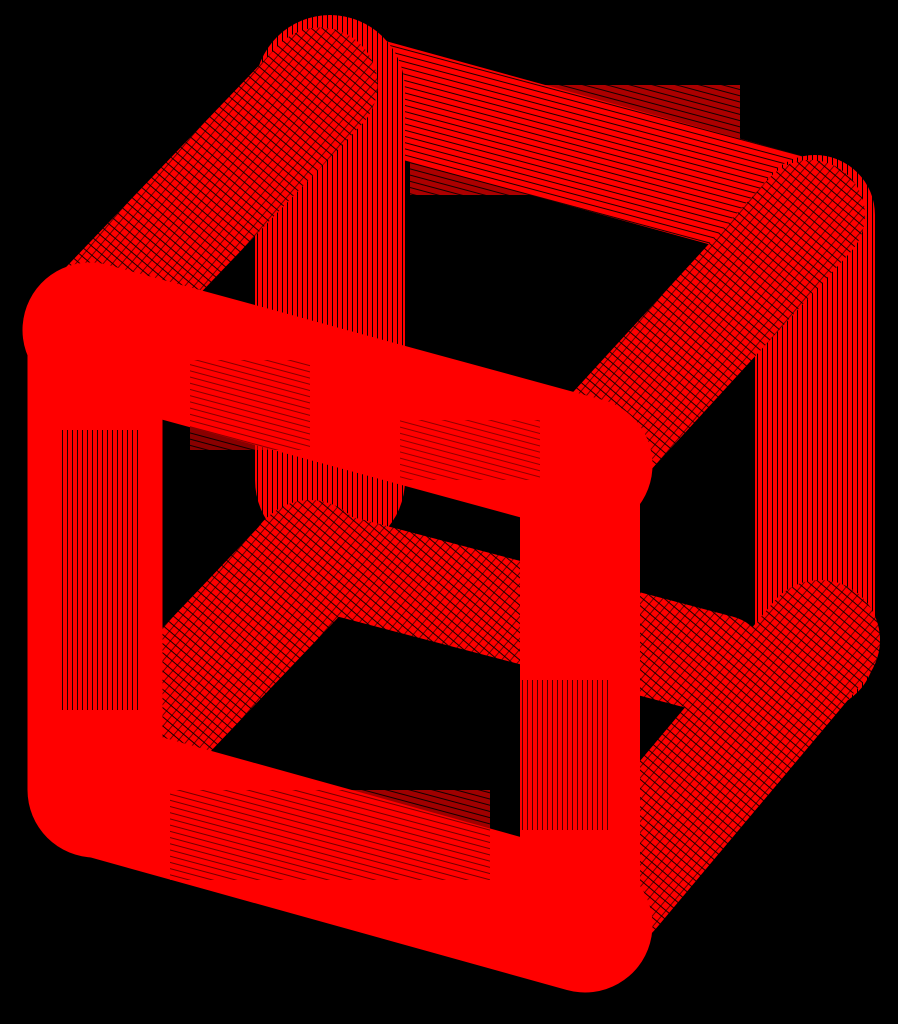 The image size is (898, 1024). What do you see at coordinates (565, 755) in the screenshot?
I see `hatch-patch-bottom-right` at bounding box center [565, 755].